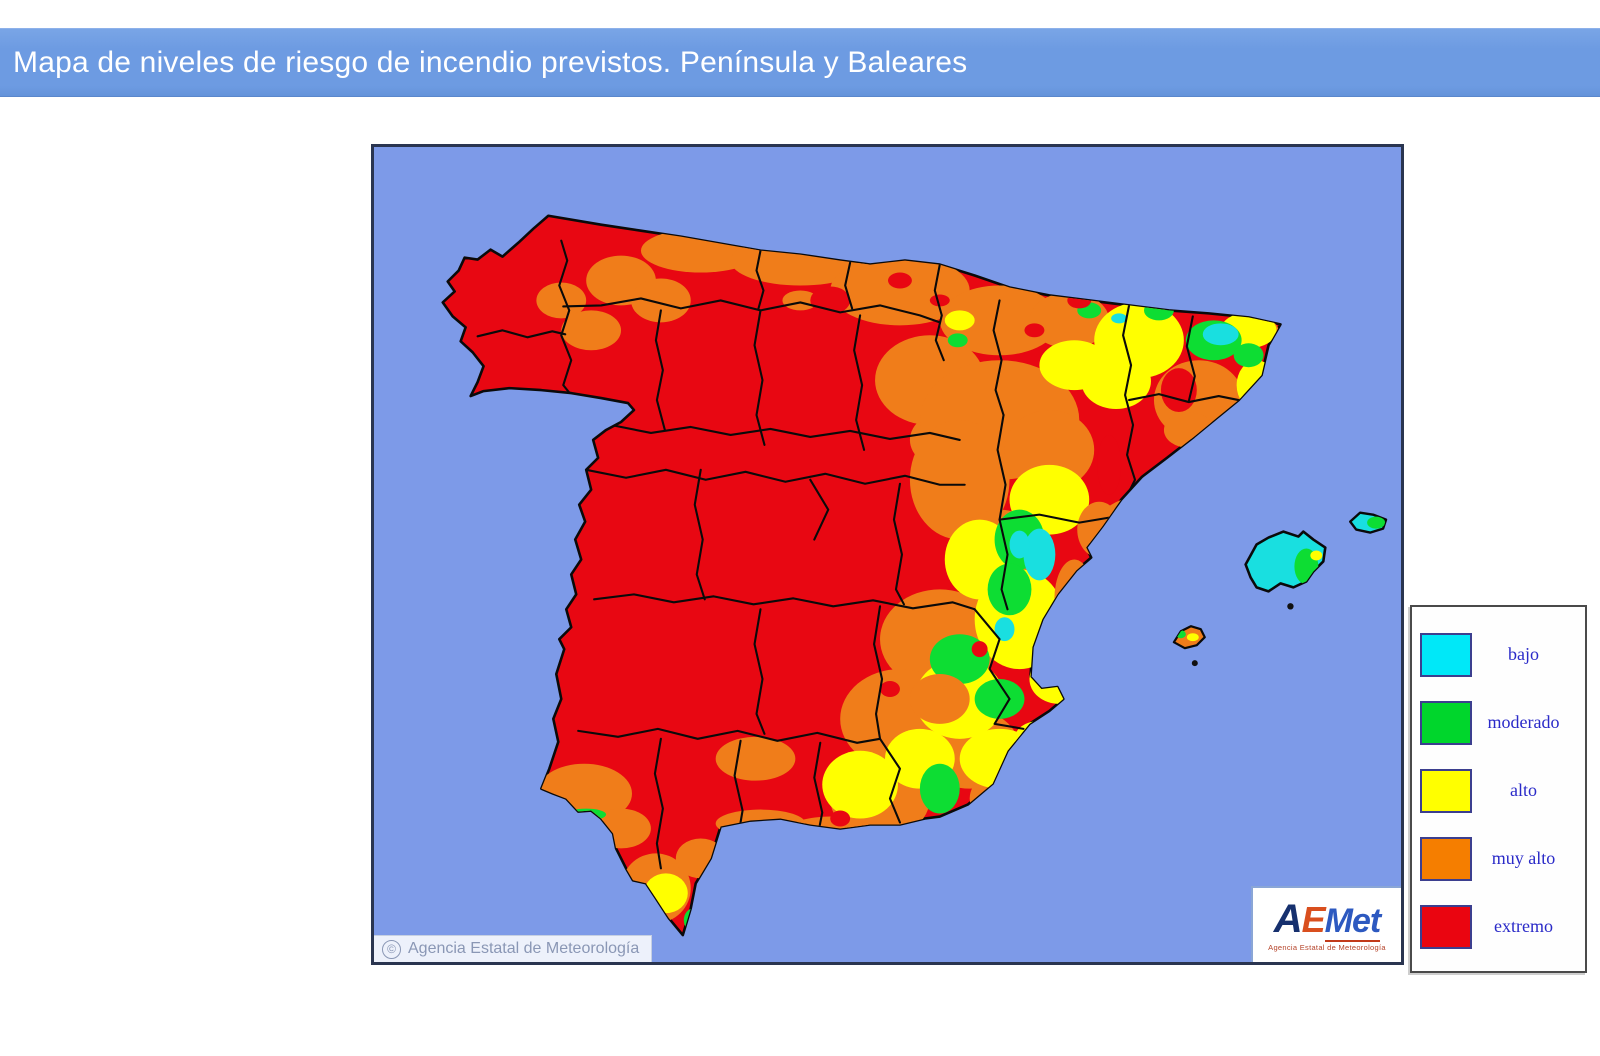 Image resolution: width=1600 pixels, height=1056 pixels. I want to click on copyright-text: Agencia Estatal de Meteorología, so click(524, 948).